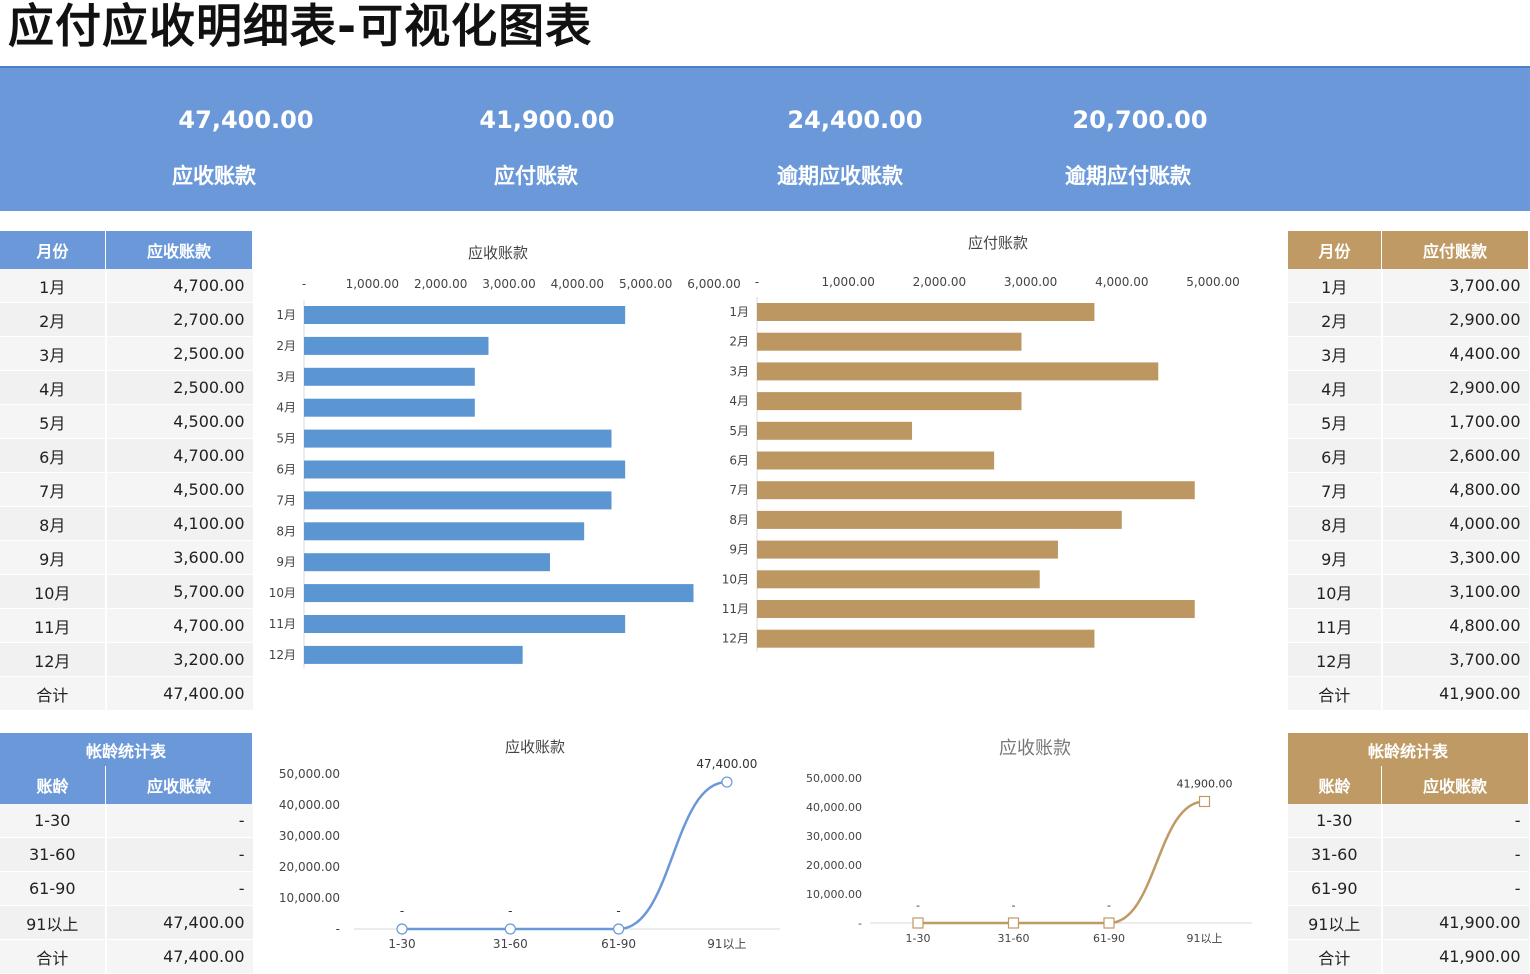 The height and width of the screenshot is (974, 1530). Describe the element at coordinates (286, 408) in the screenshot. I see `y-tick-label: 4月` at that location.